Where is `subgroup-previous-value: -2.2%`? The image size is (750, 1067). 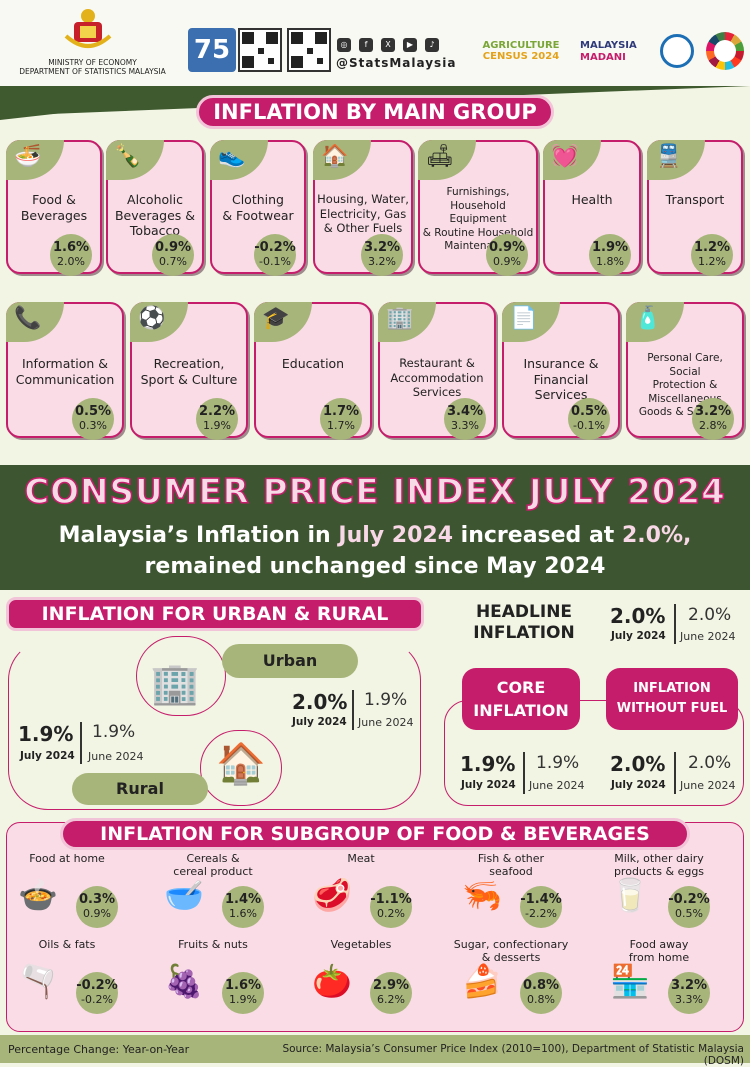 subgroup-previous-value: -2.2% is located at coordinates (541, 913).